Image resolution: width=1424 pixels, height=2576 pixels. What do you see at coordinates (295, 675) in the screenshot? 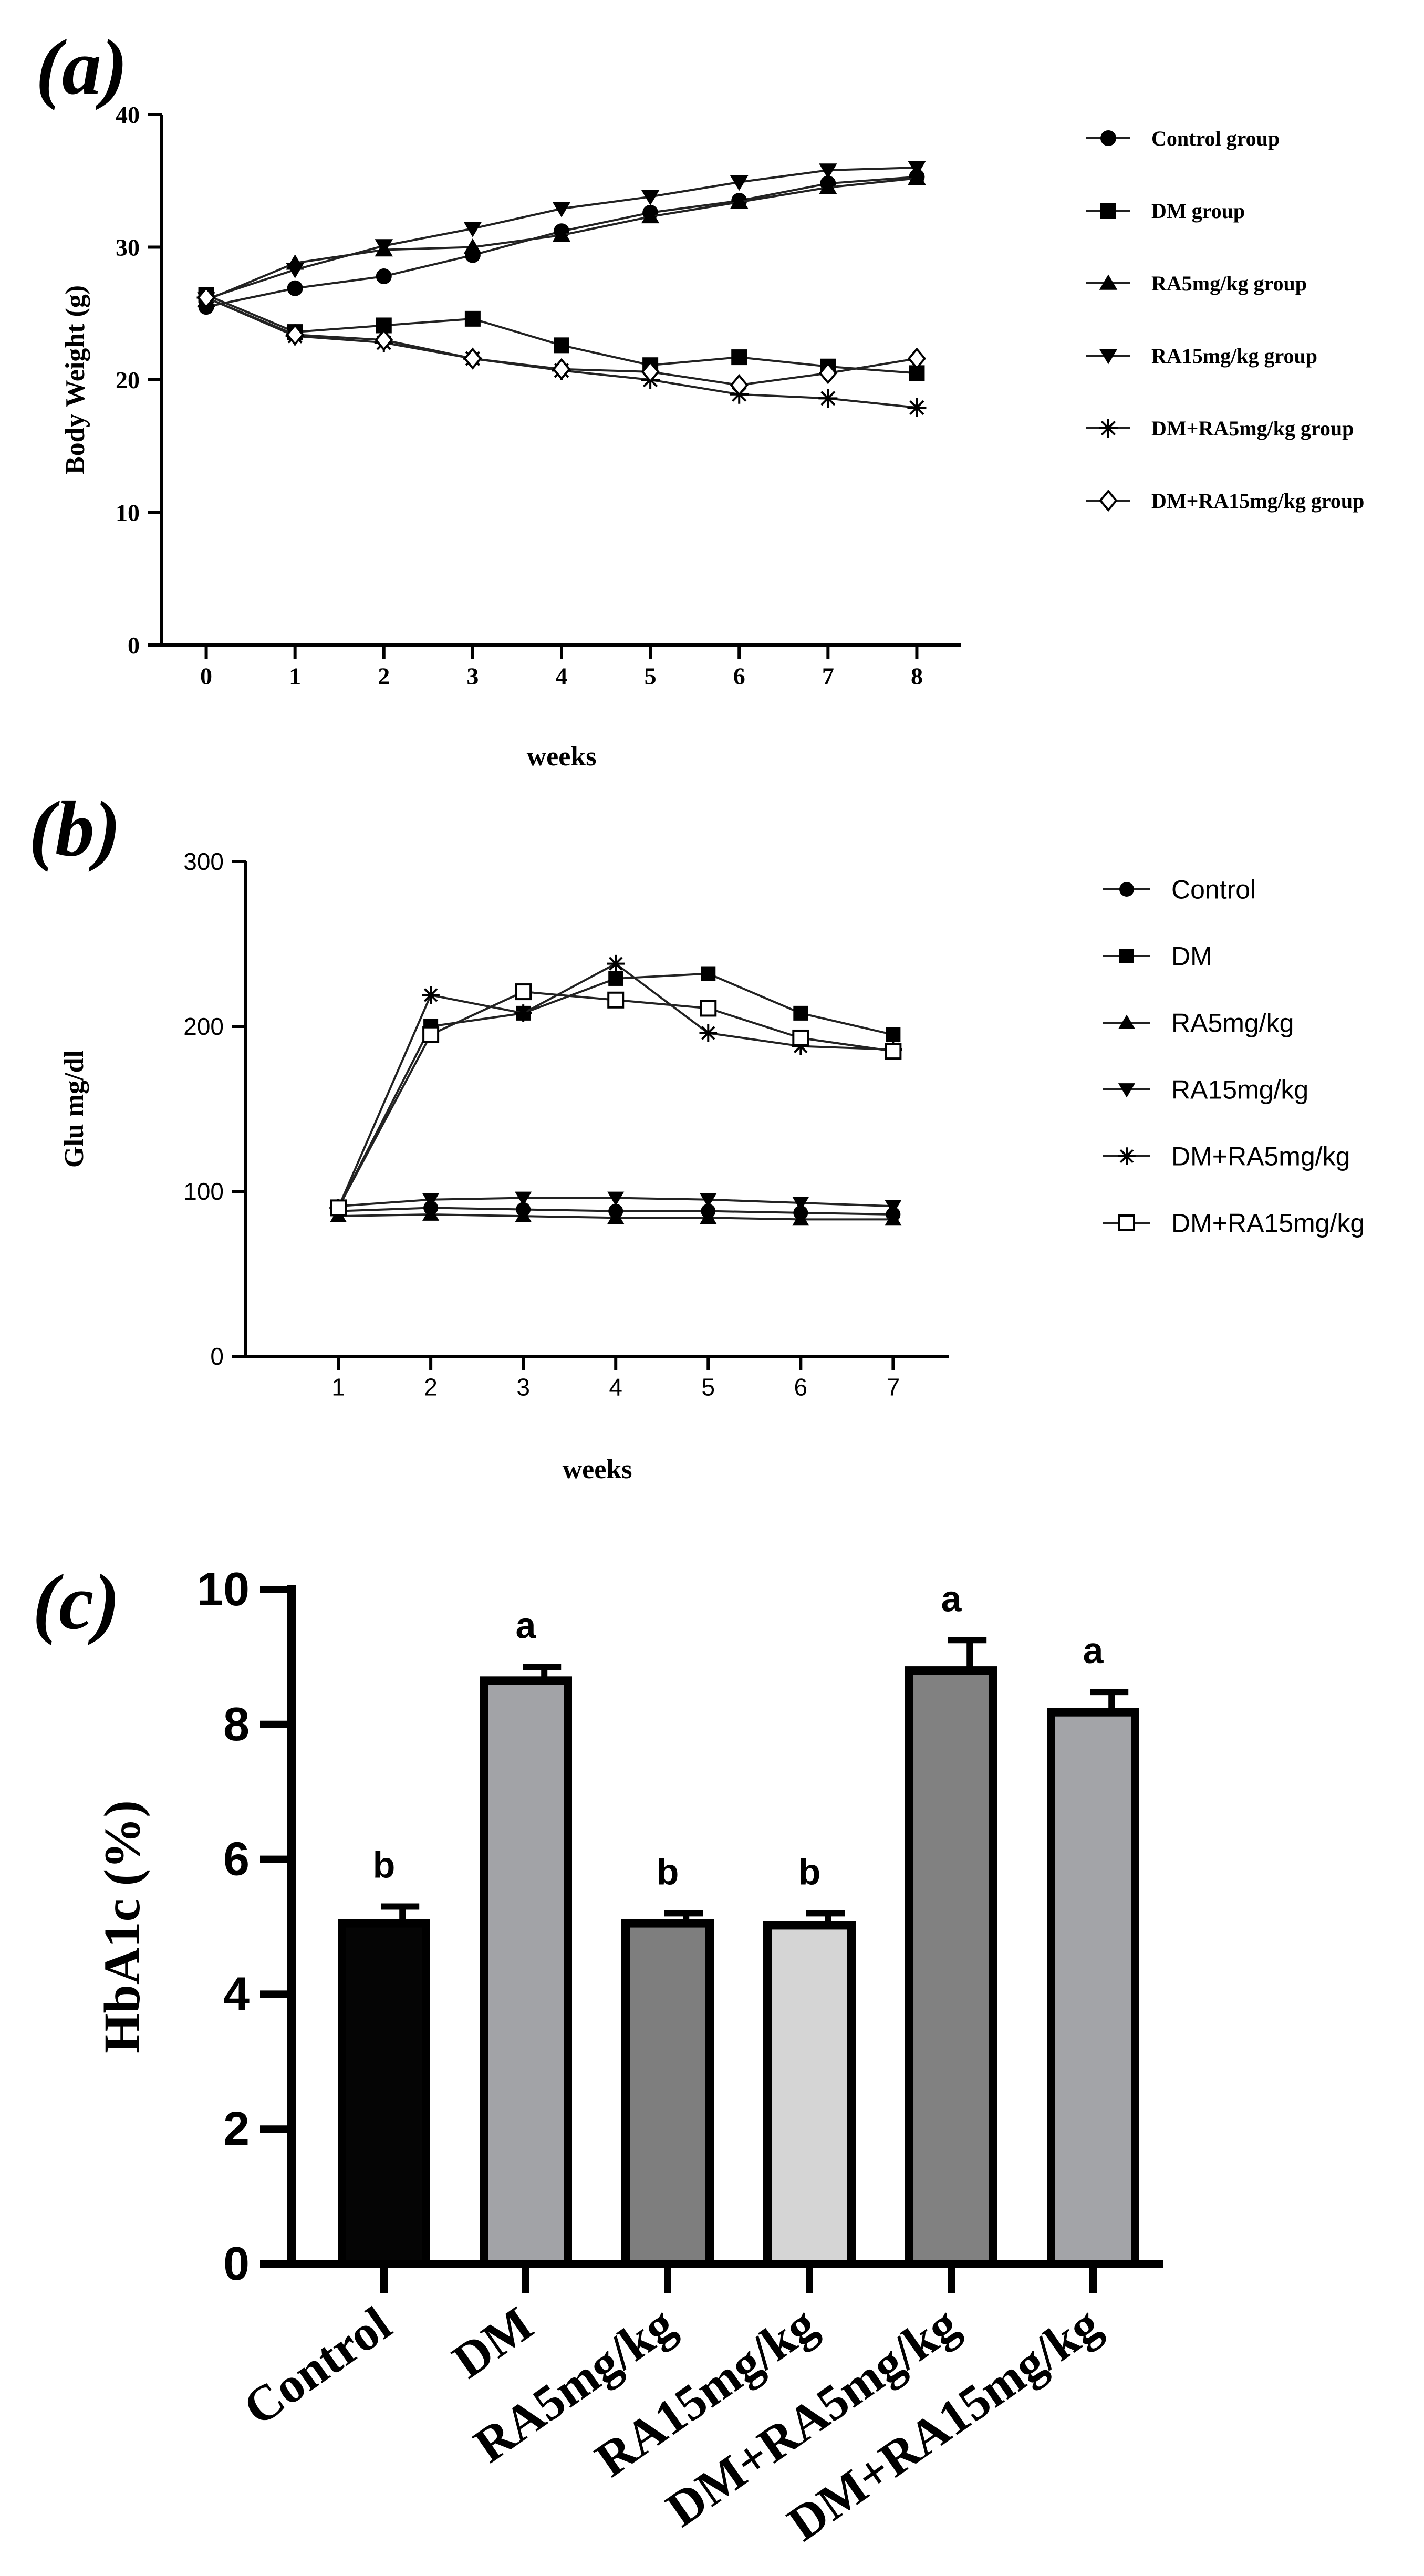
I see `x-tick-label: 1` at bounding box center [295, 675].